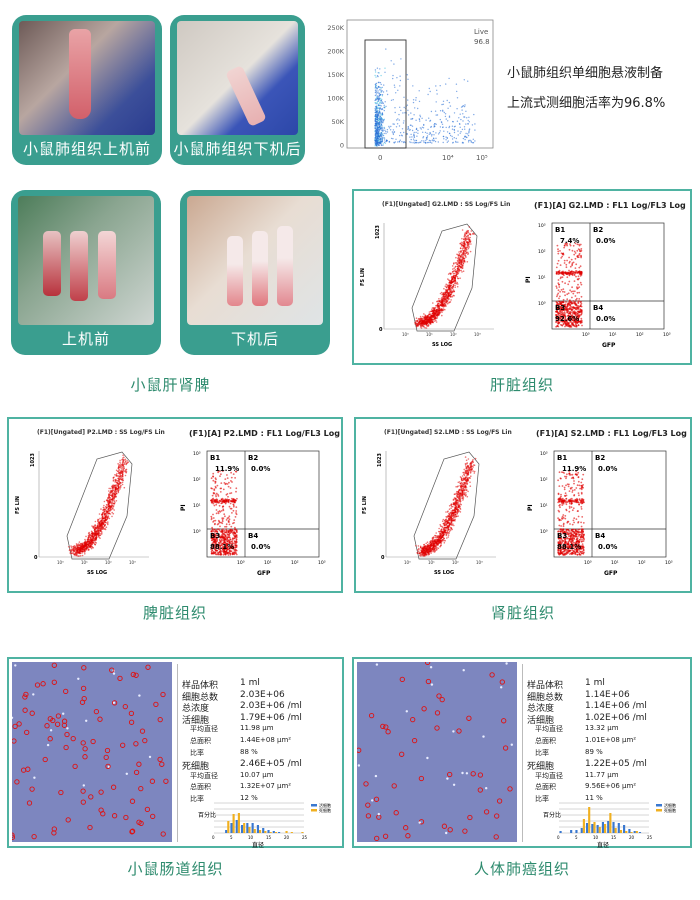  What do you see at coordinates (335, 52) in the screenshot?
I see `y-tick: 200K` at bounding box center [335, 52].